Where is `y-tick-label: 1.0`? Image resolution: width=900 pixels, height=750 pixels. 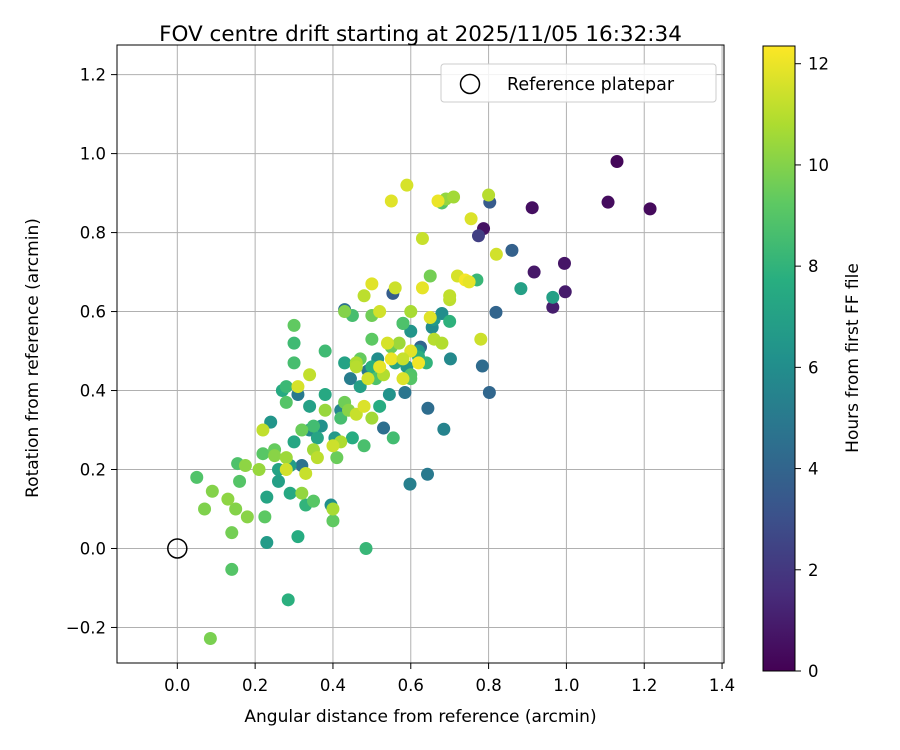
y-tick-label: 1.0 is located at coordinates (93, 154).